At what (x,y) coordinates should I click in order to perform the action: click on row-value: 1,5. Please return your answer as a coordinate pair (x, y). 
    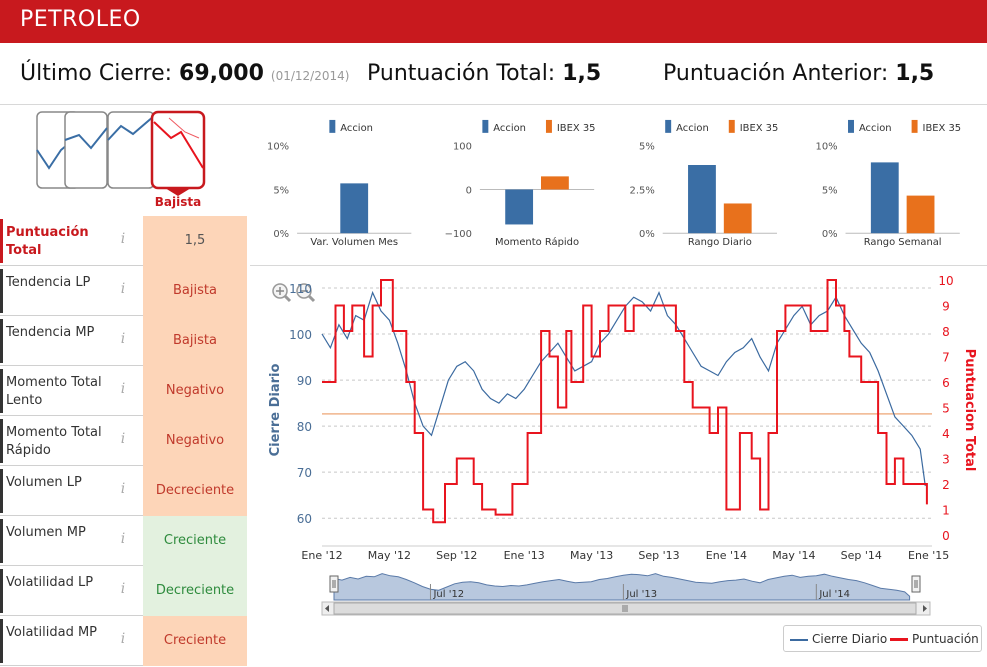
    Looking at the image, I should click on (195, 241).